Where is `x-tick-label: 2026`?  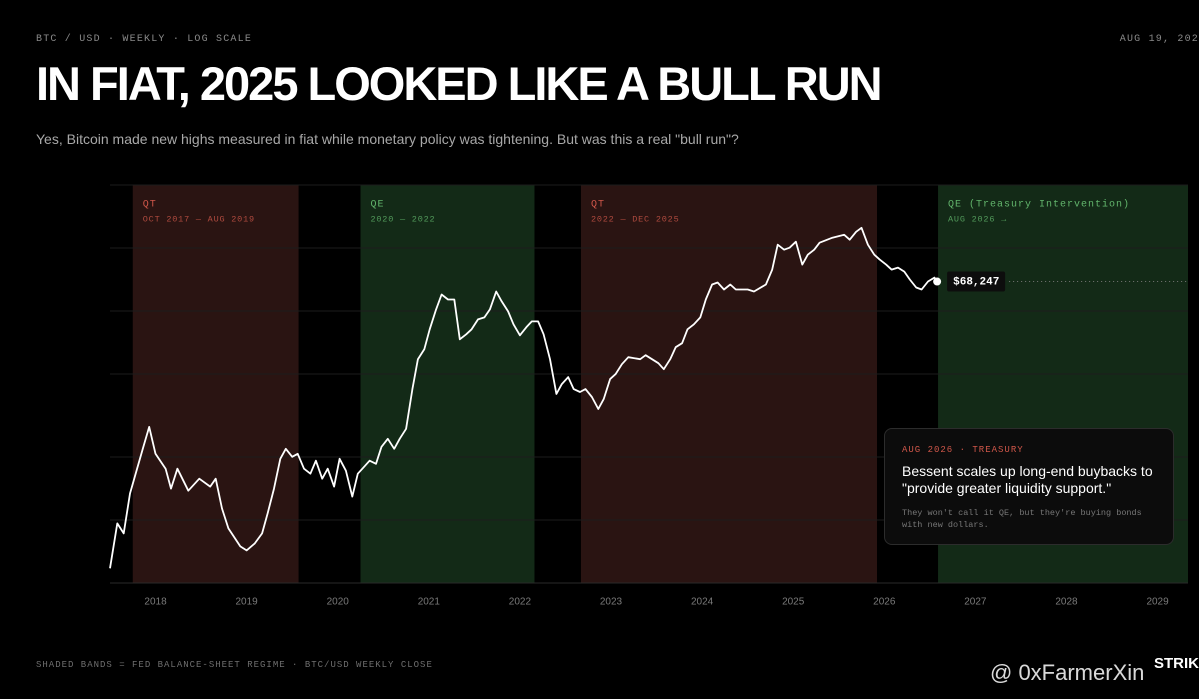 x-tick-label: 2026 is located at coordinates (884, 602).